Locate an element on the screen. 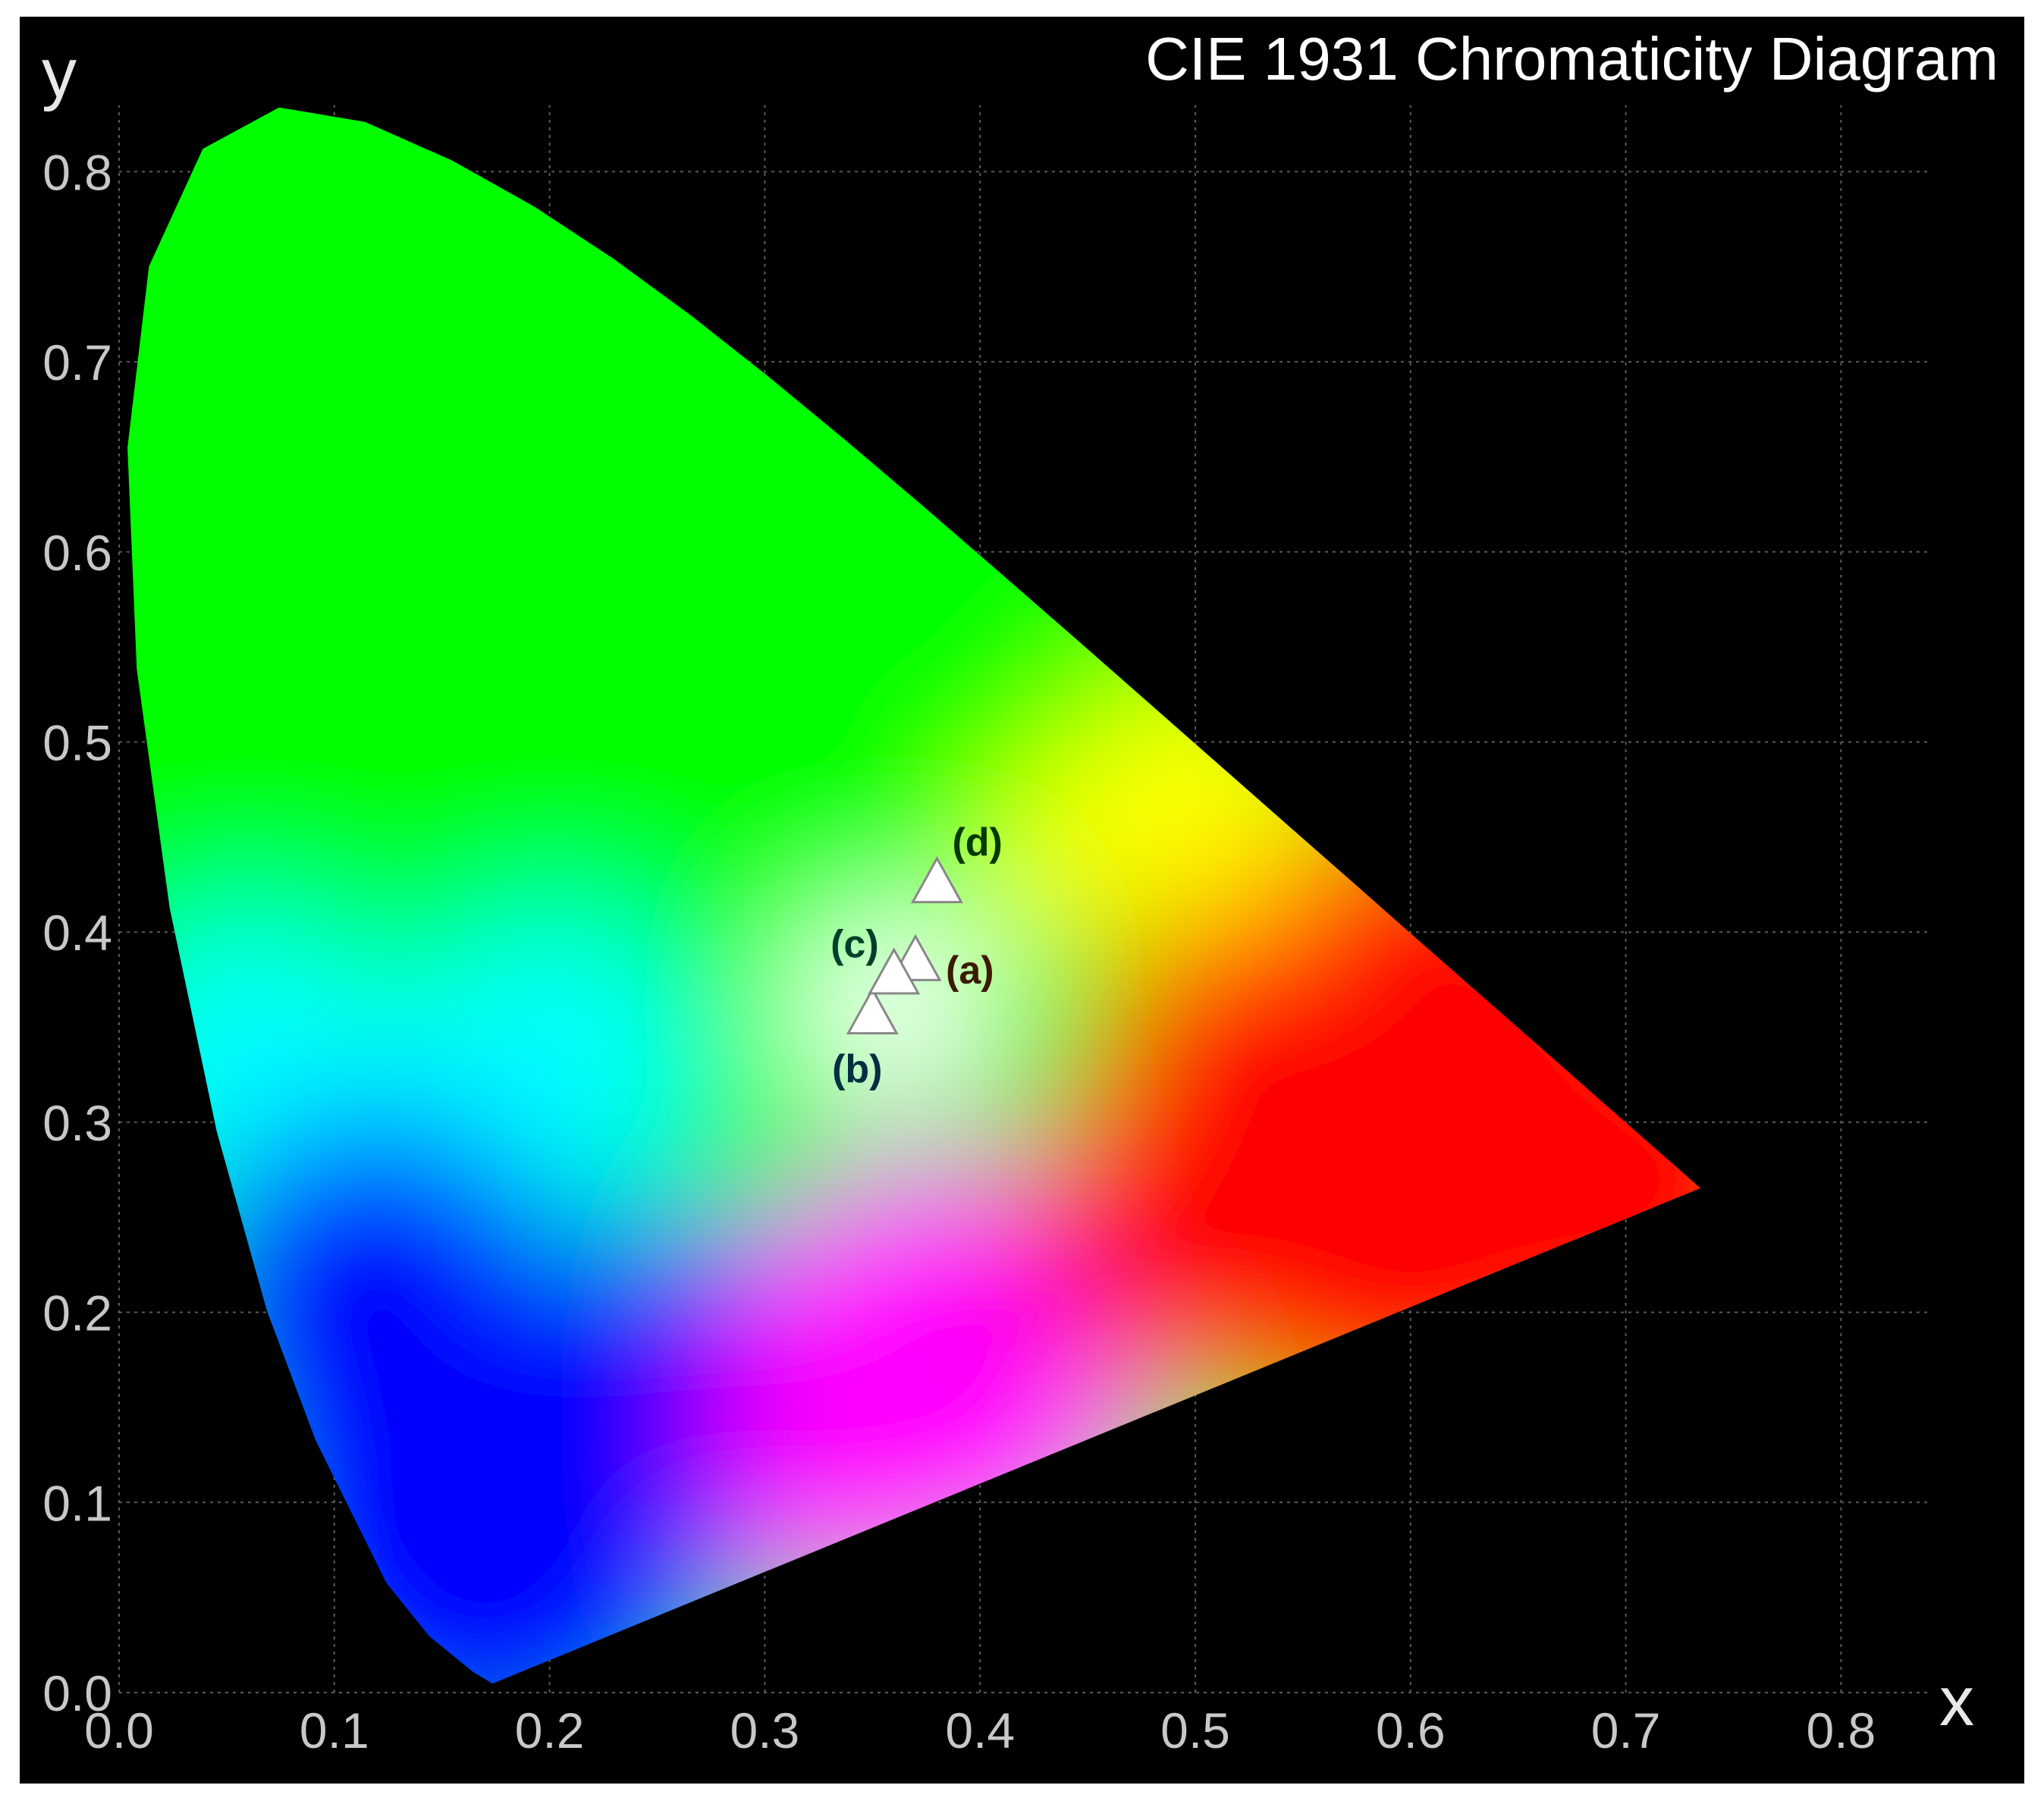  y-tick-label-6: 0.6 is located at coordinates (77, 553).